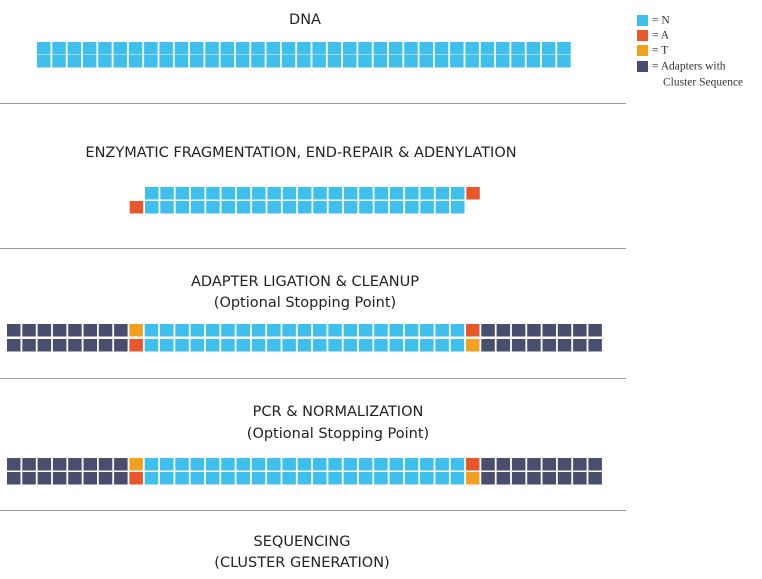 This screenshot has height=579, width=762. Describe the element at coordinates (302, 542) in the screenshot. I see `step-title: SEQUENCING` at that location.